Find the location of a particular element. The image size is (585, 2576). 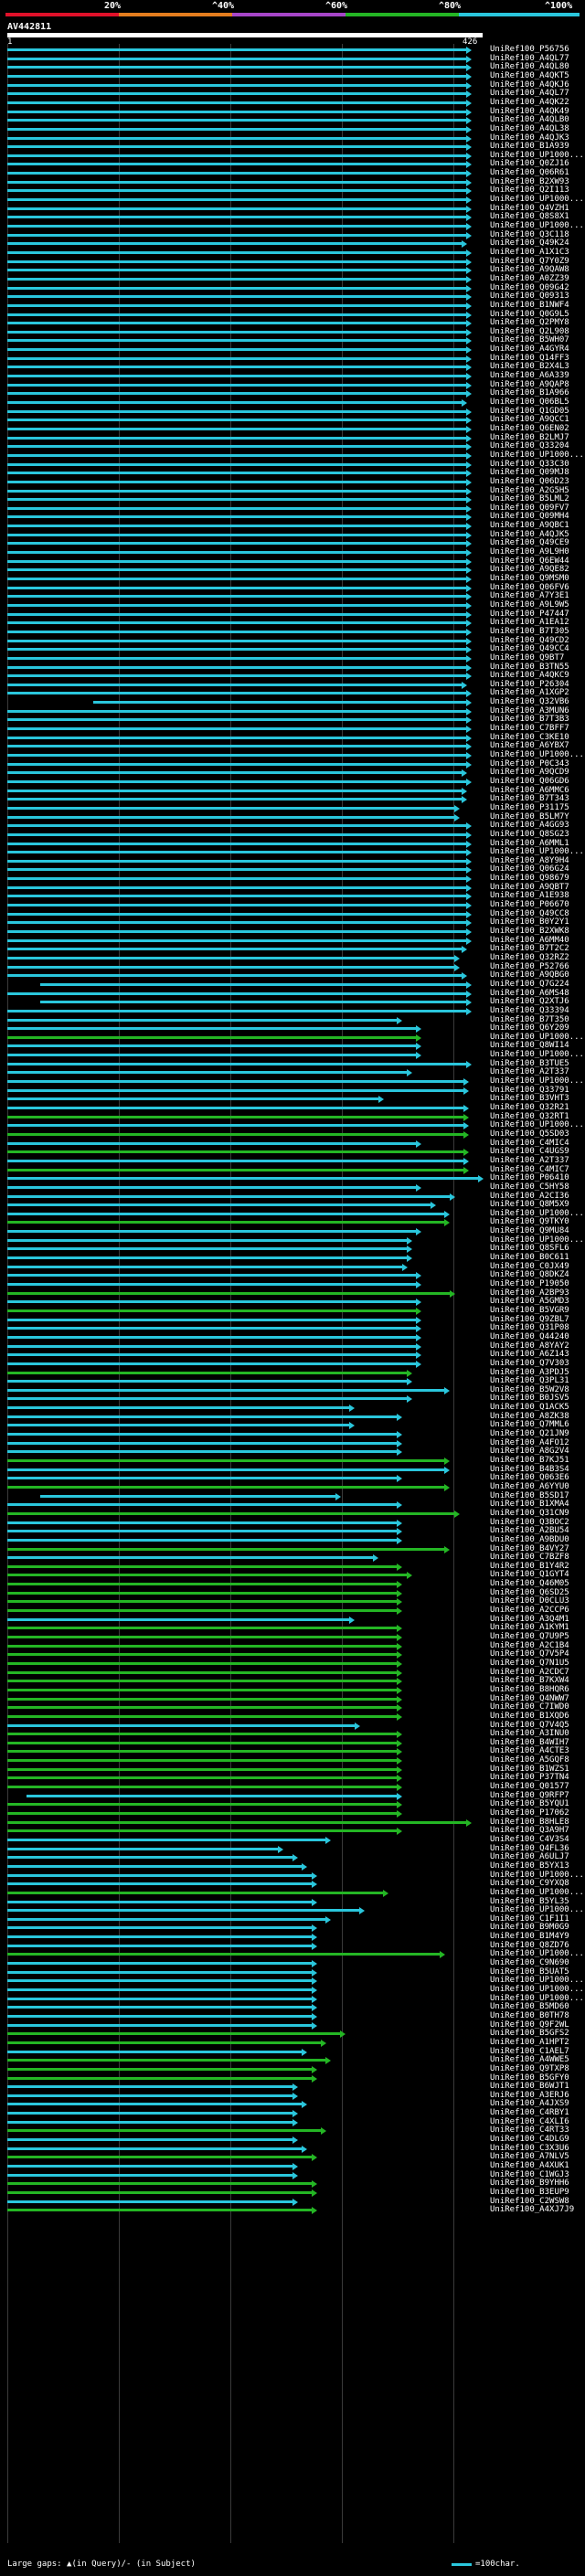

hit-label: UniRef100_Q09G42 is located at coordinates (530, 287).